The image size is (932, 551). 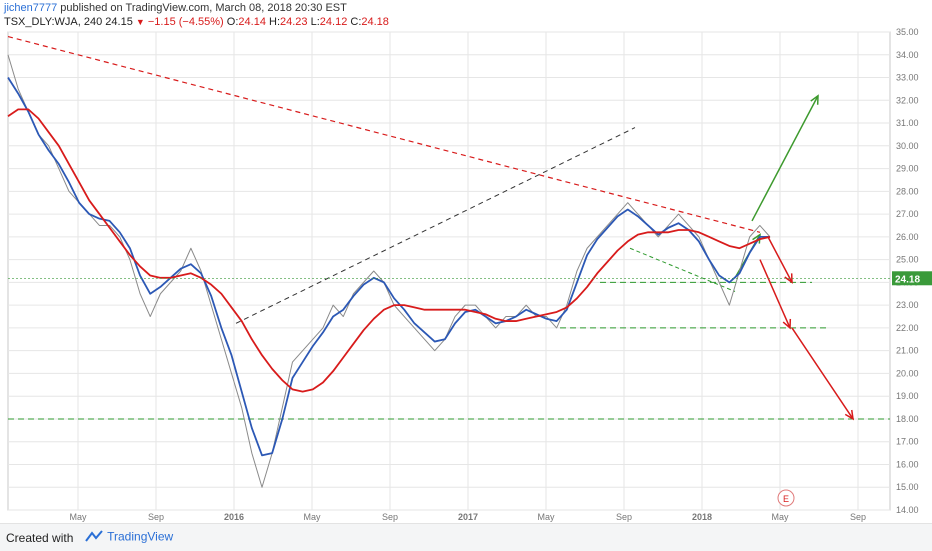 What do you see at coordinates (907, 305) in the screenshot?
I see `y-tick-label: 23.00` at bounding box center [907, 305].